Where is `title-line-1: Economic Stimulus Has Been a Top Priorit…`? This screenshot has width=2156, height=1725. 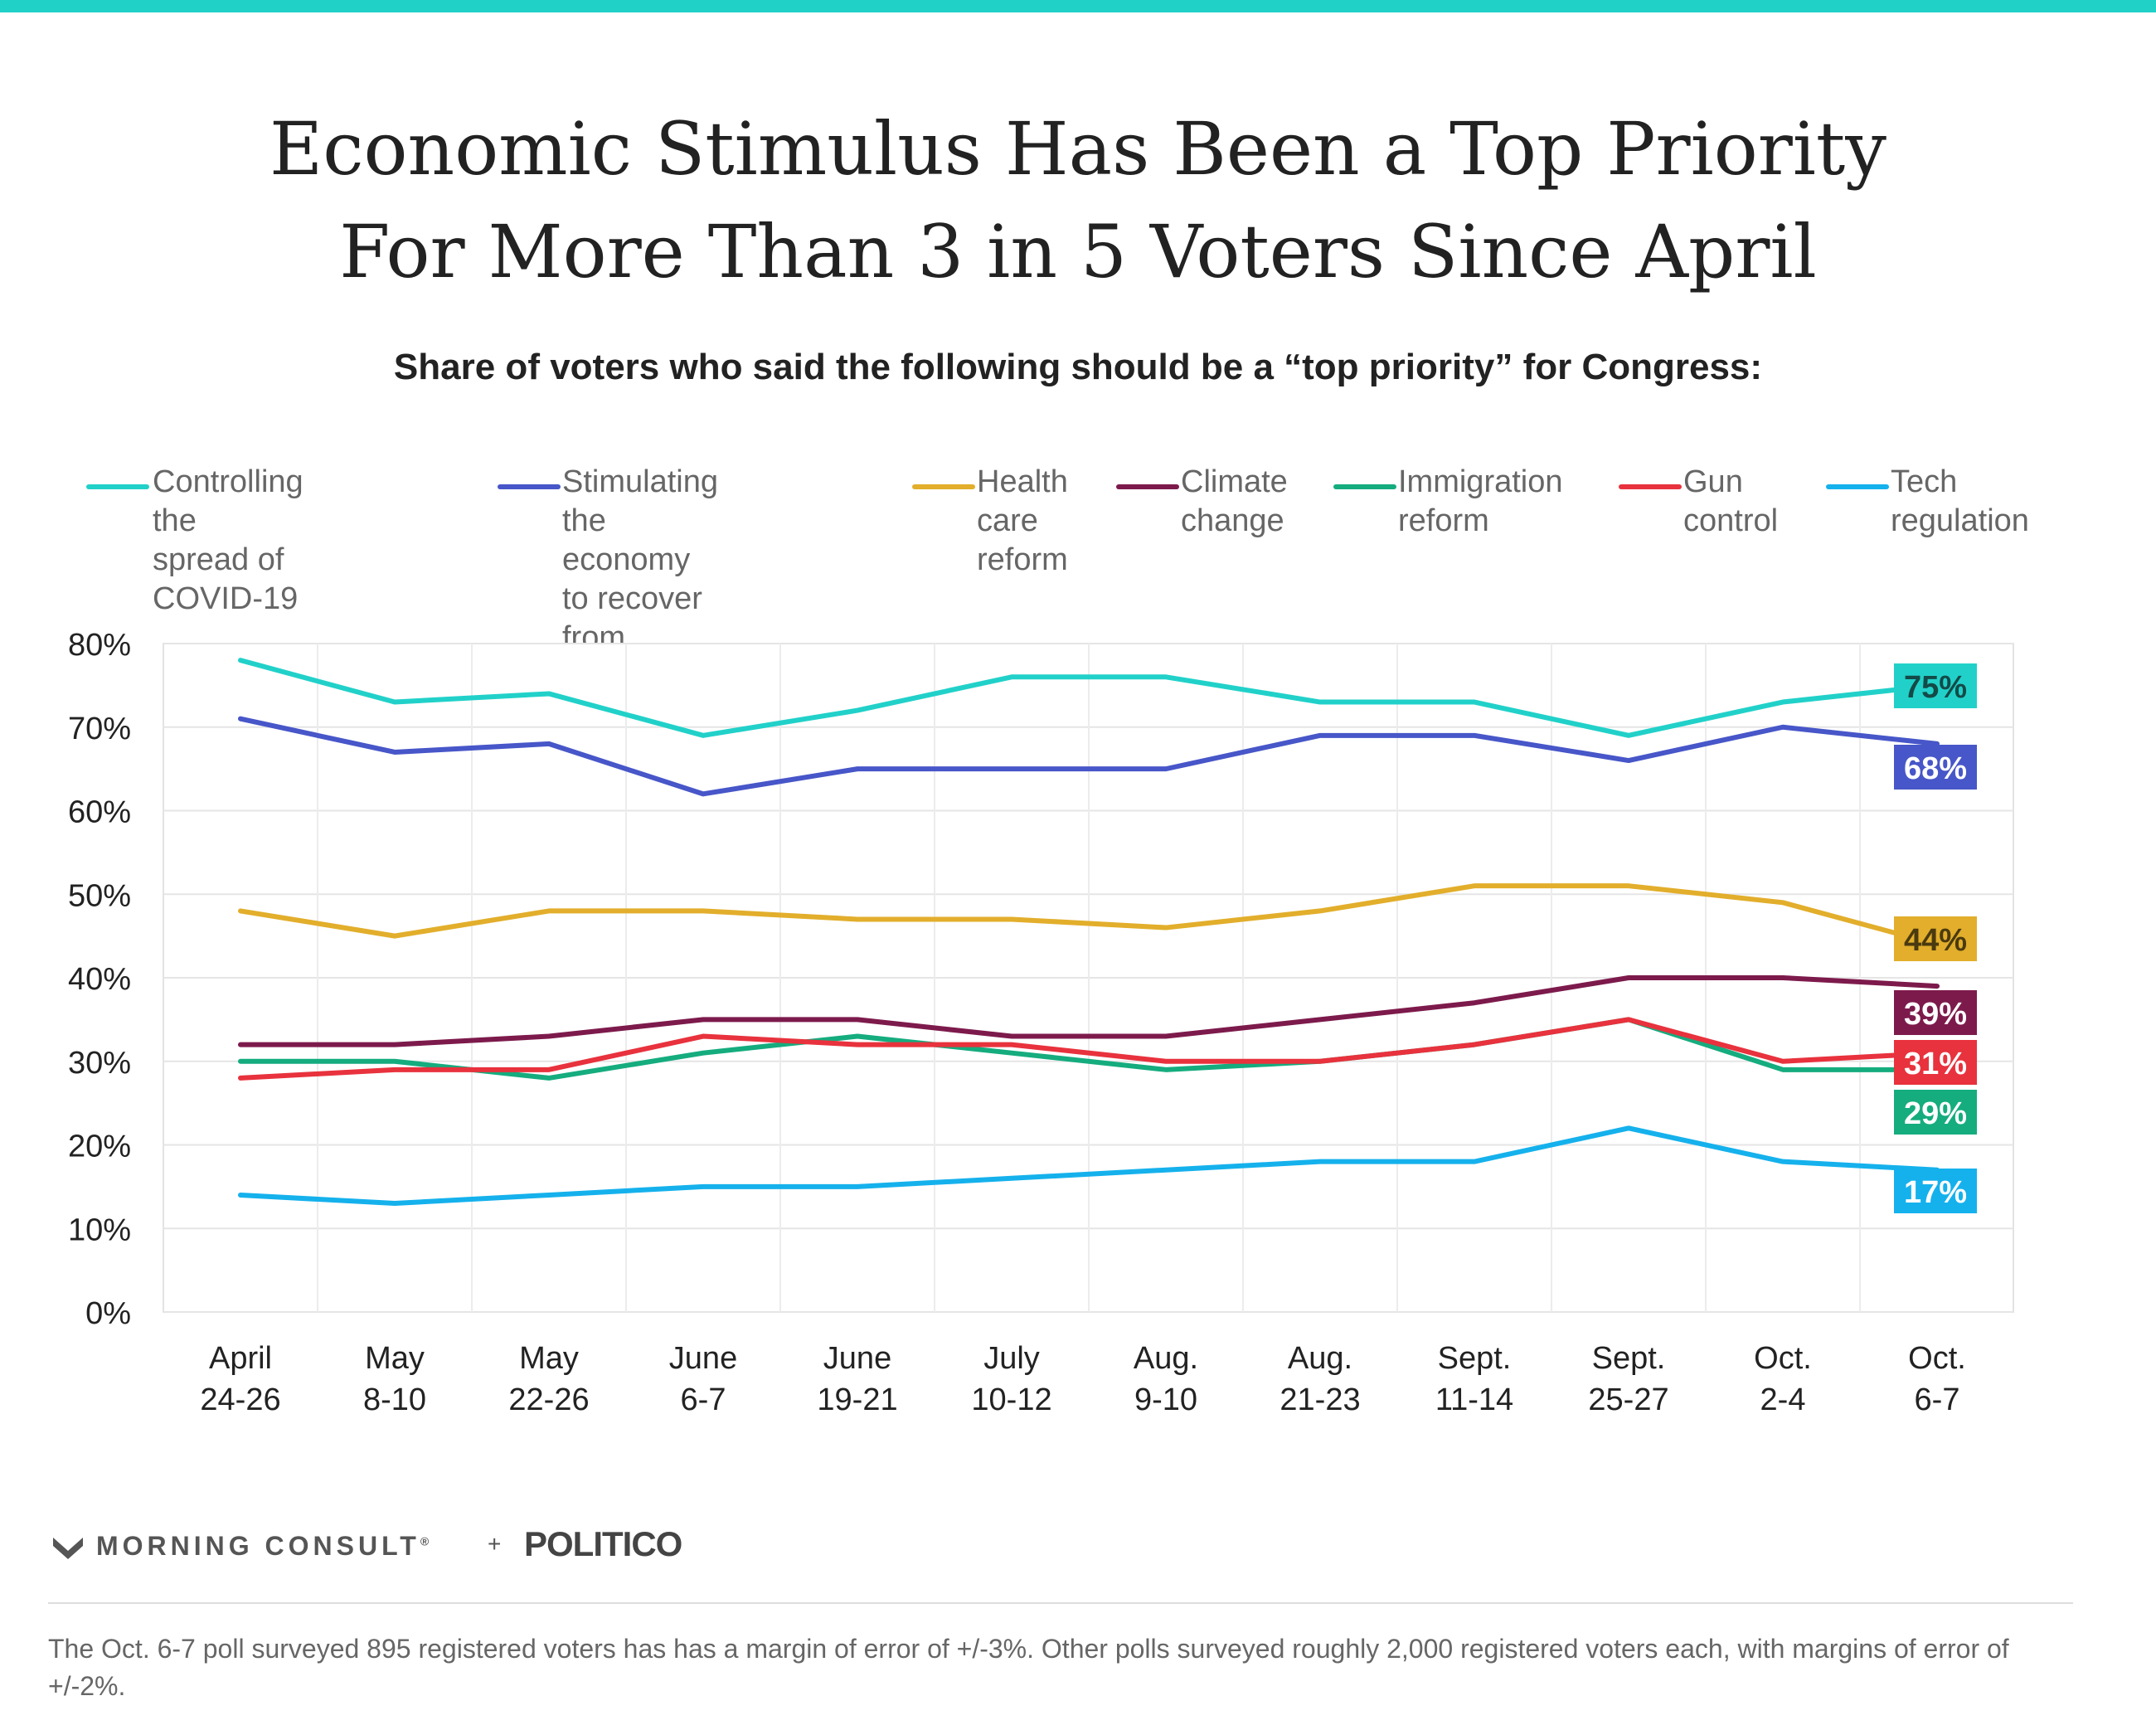 title-line-1: Economic Stimulus Has Been a Top Priorit… is located at coordinates (1078, 149).